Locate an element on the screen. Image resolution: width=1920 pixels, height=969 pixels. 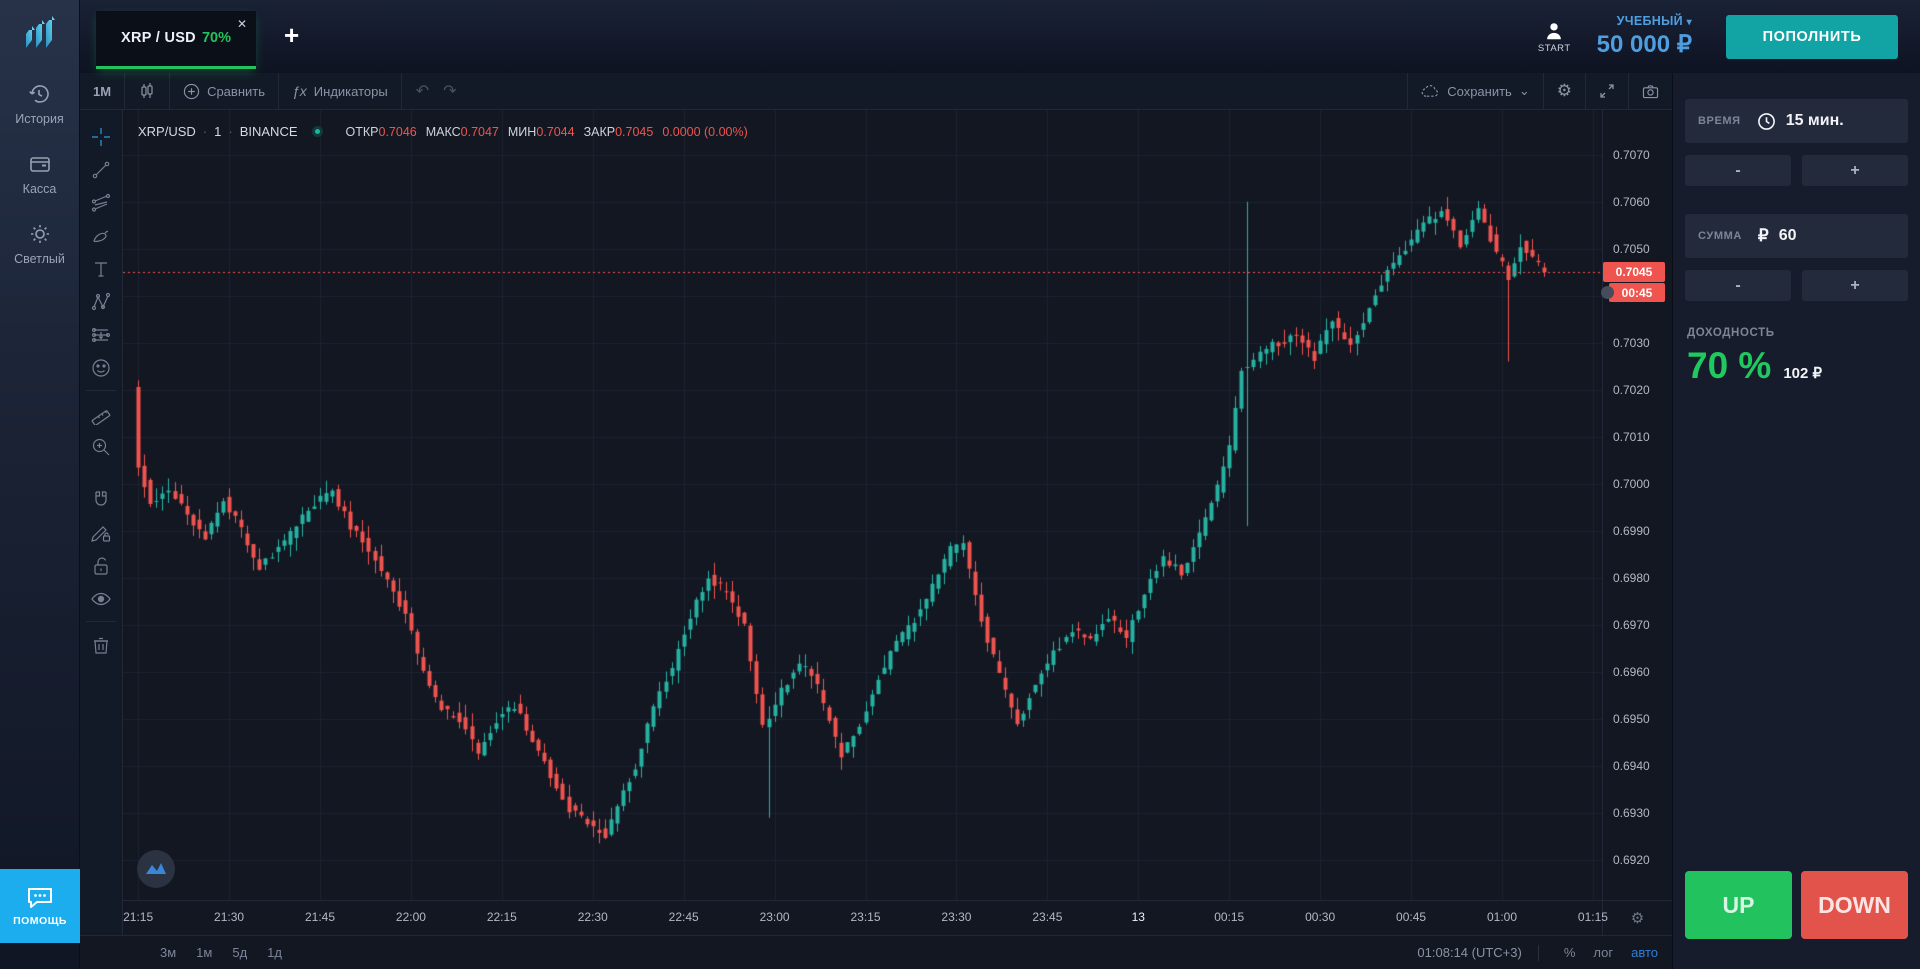
amount-stepper: - + is located at coordinates (1796, 285).